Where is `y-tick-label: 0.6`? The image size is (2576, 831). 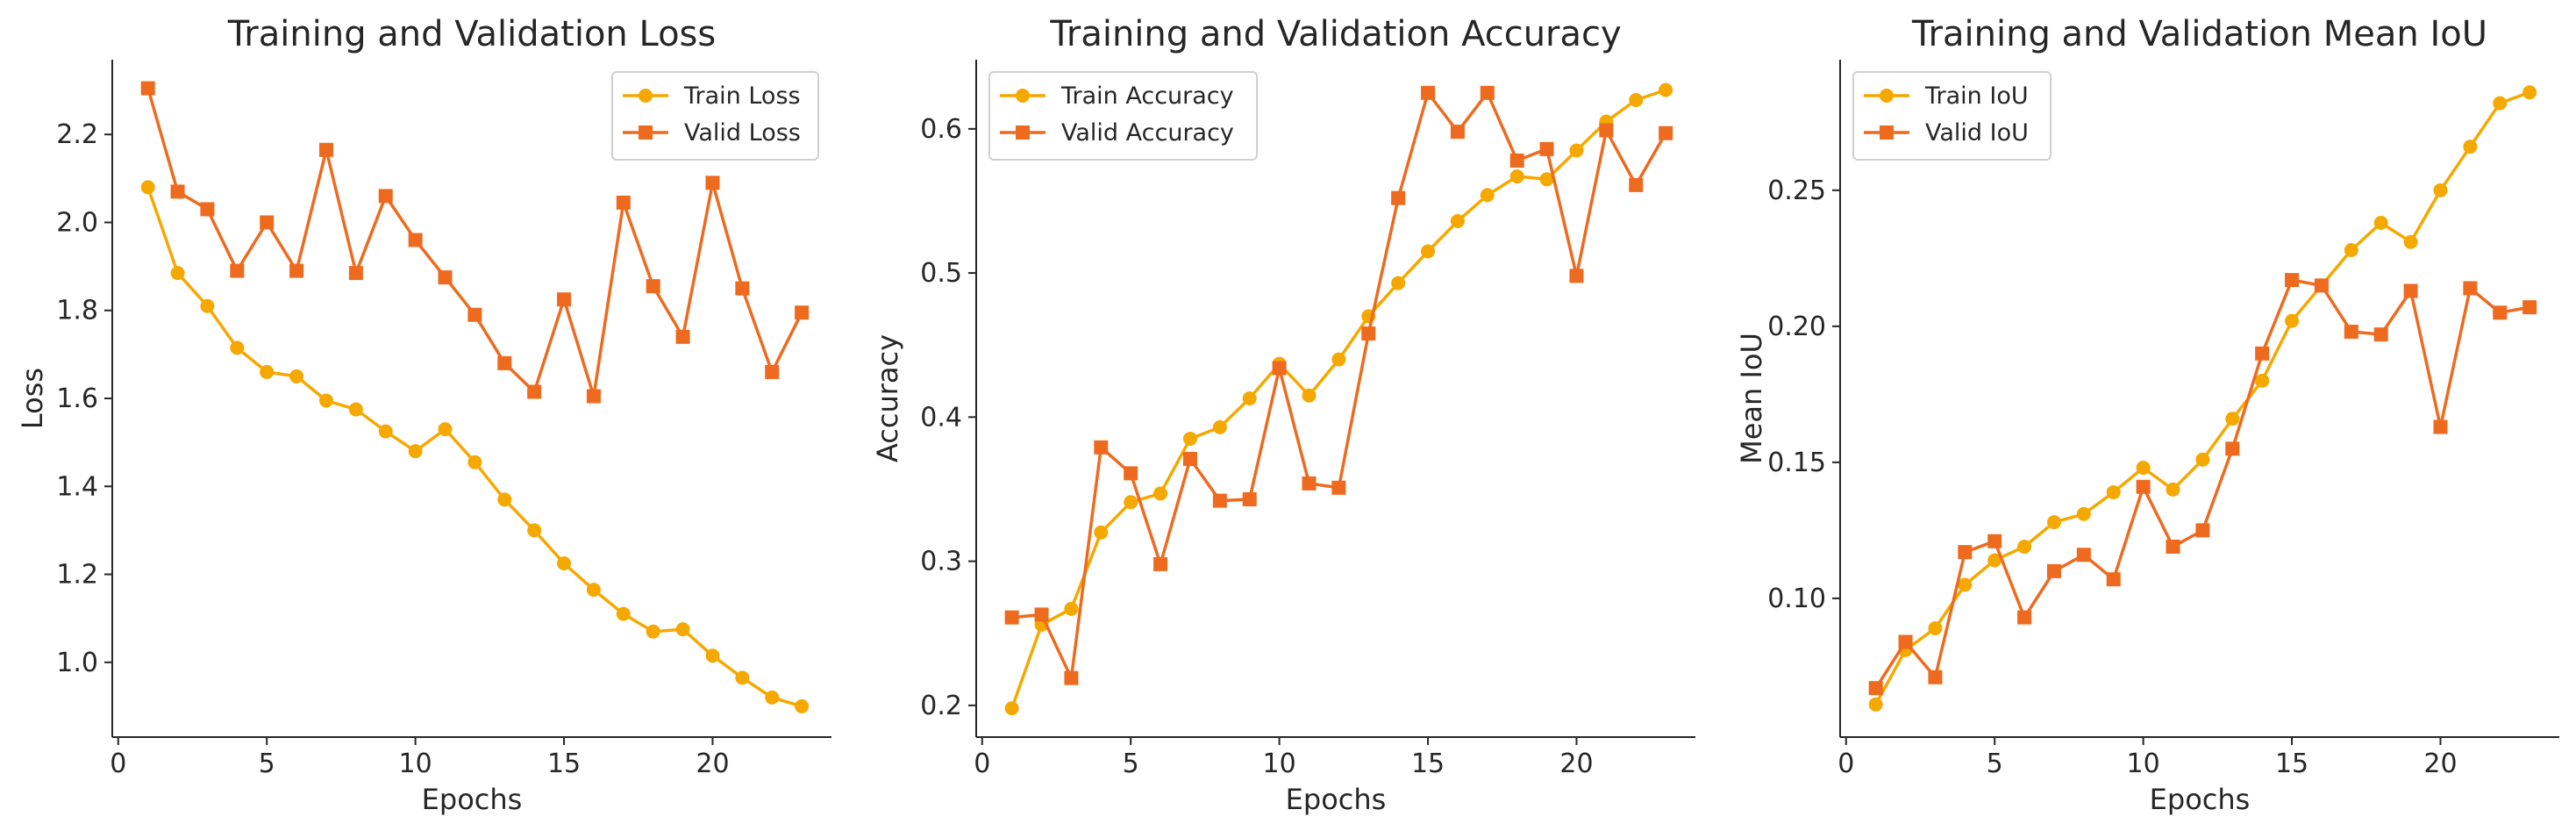
y-tick-label: 0.6 is located at coordinates (941, 129).